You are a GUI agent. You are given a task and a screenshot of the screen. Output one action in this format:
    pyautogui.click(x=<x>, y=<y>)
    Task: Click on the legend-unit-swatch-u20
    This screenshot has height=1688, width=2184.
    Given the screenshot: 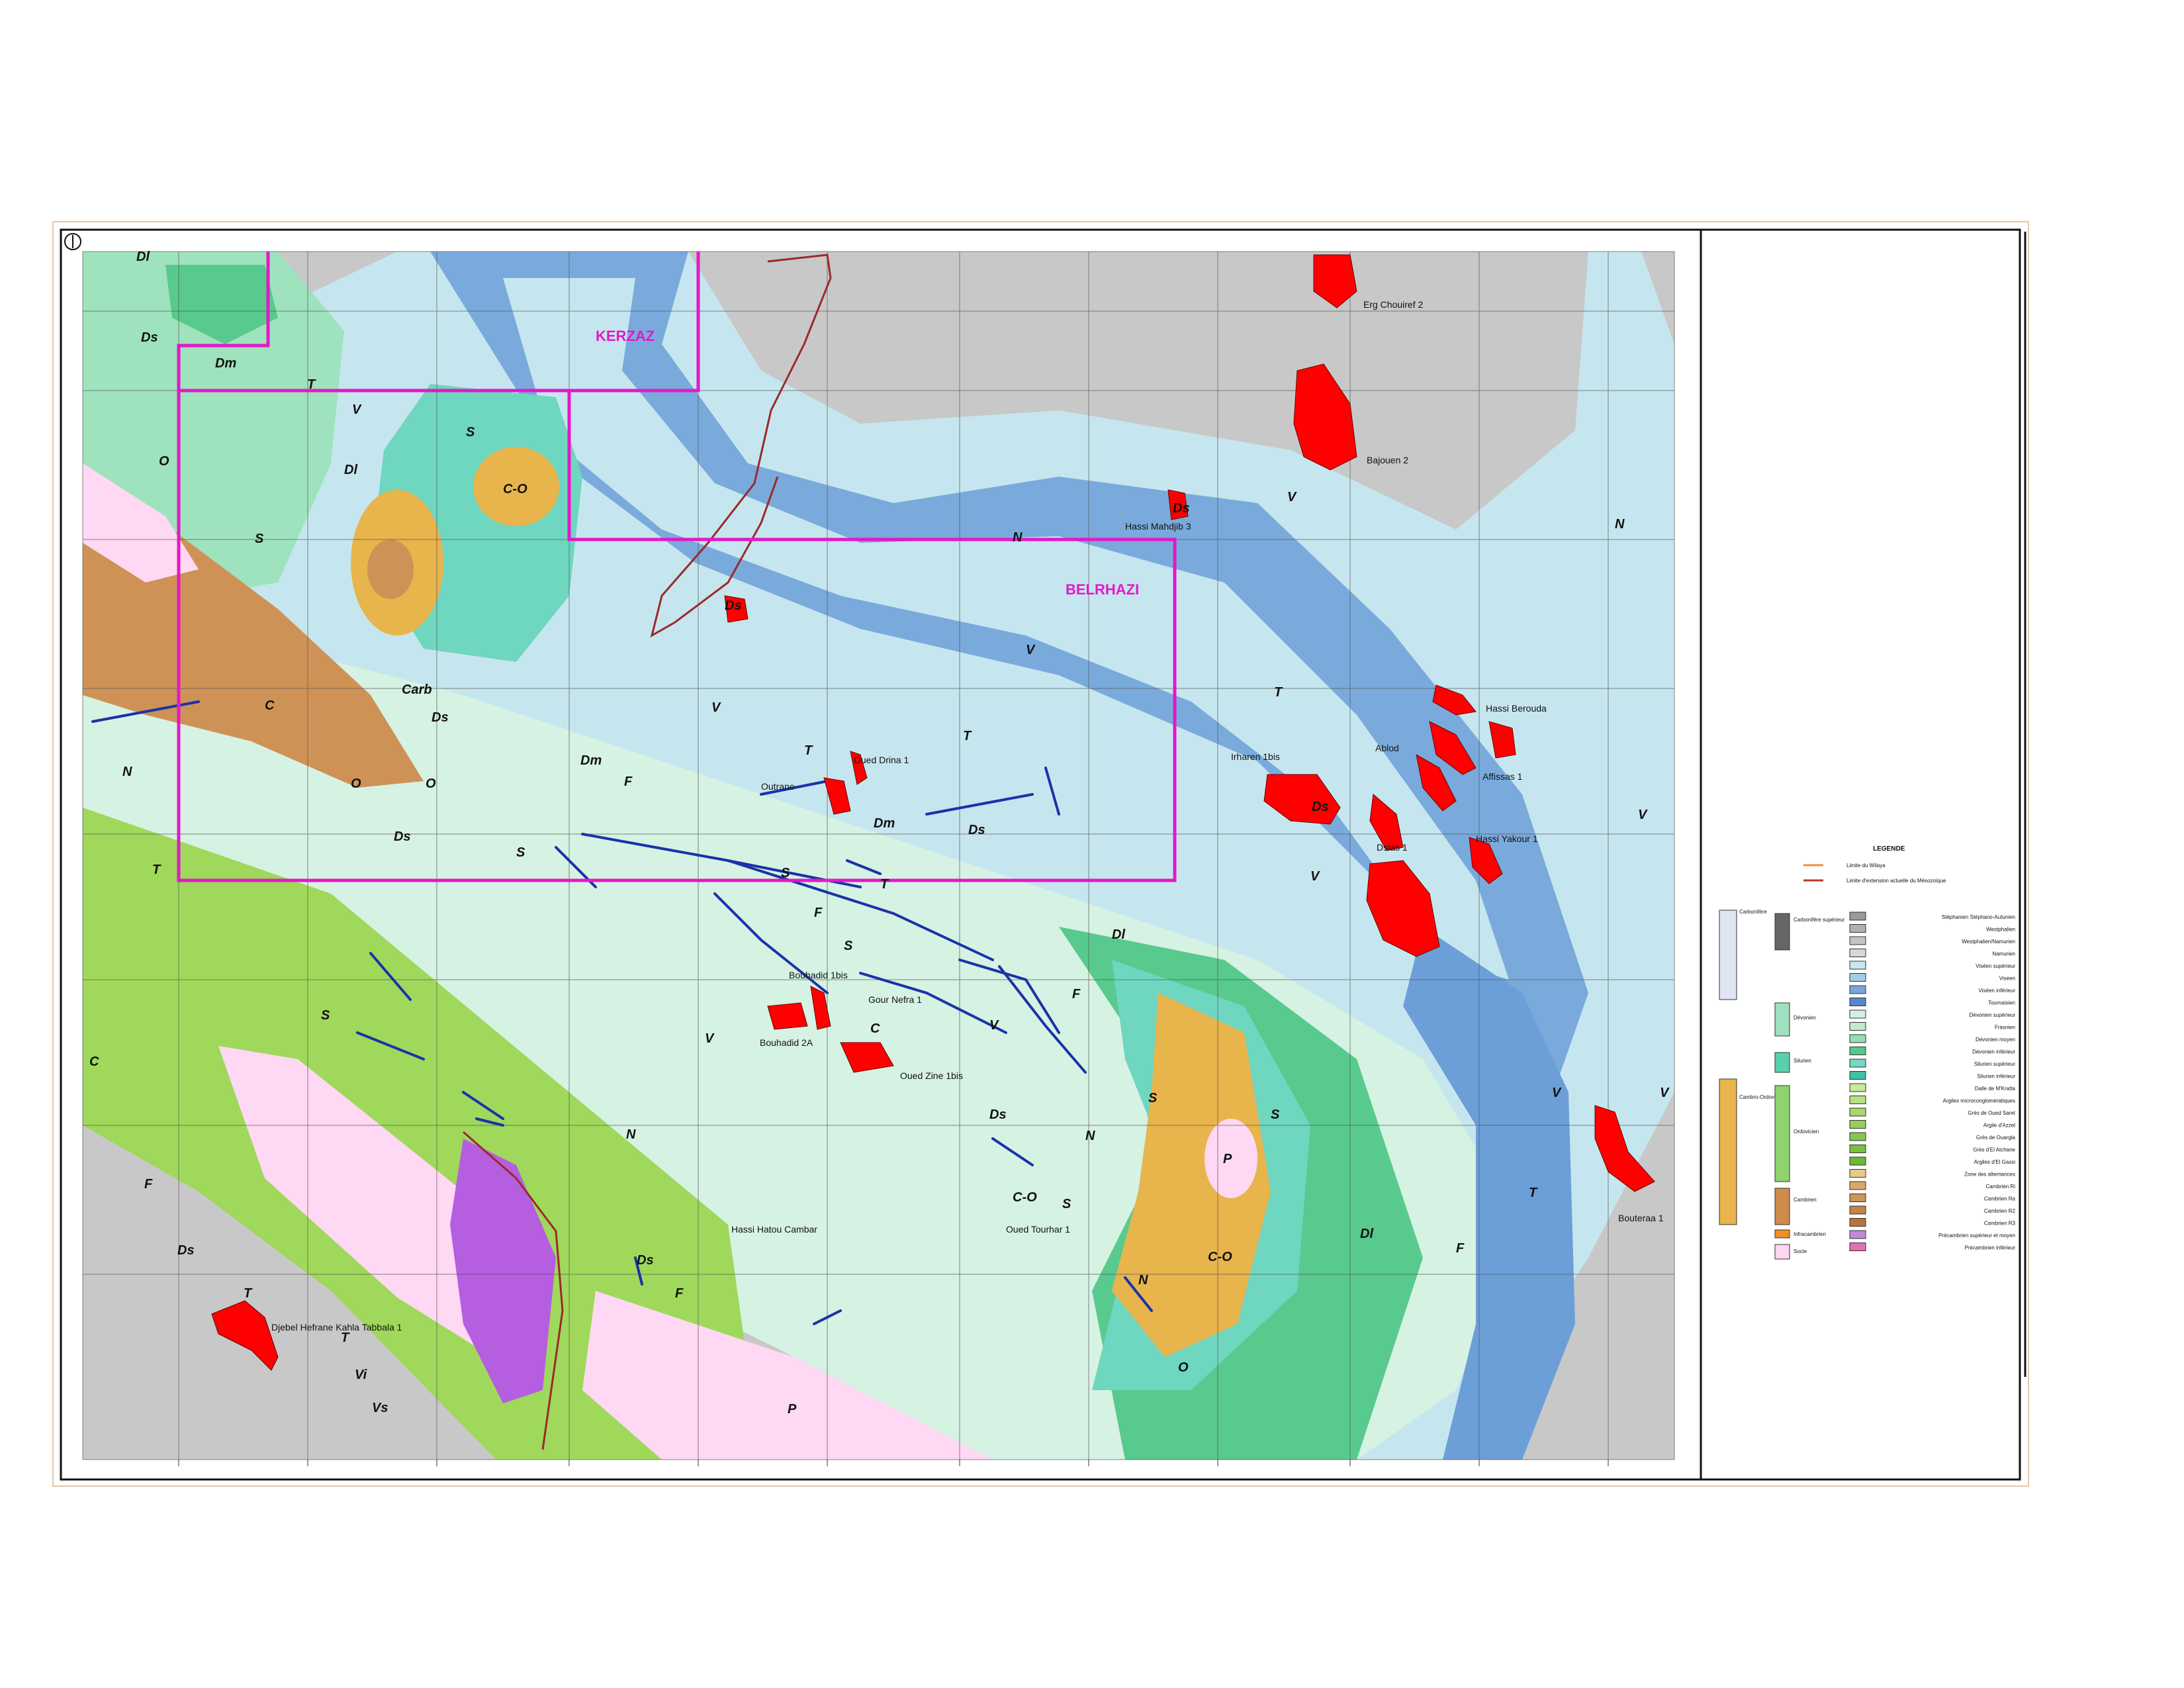 What is the action you would take?
    pyautogui.click(x=1857, y=1149)
    